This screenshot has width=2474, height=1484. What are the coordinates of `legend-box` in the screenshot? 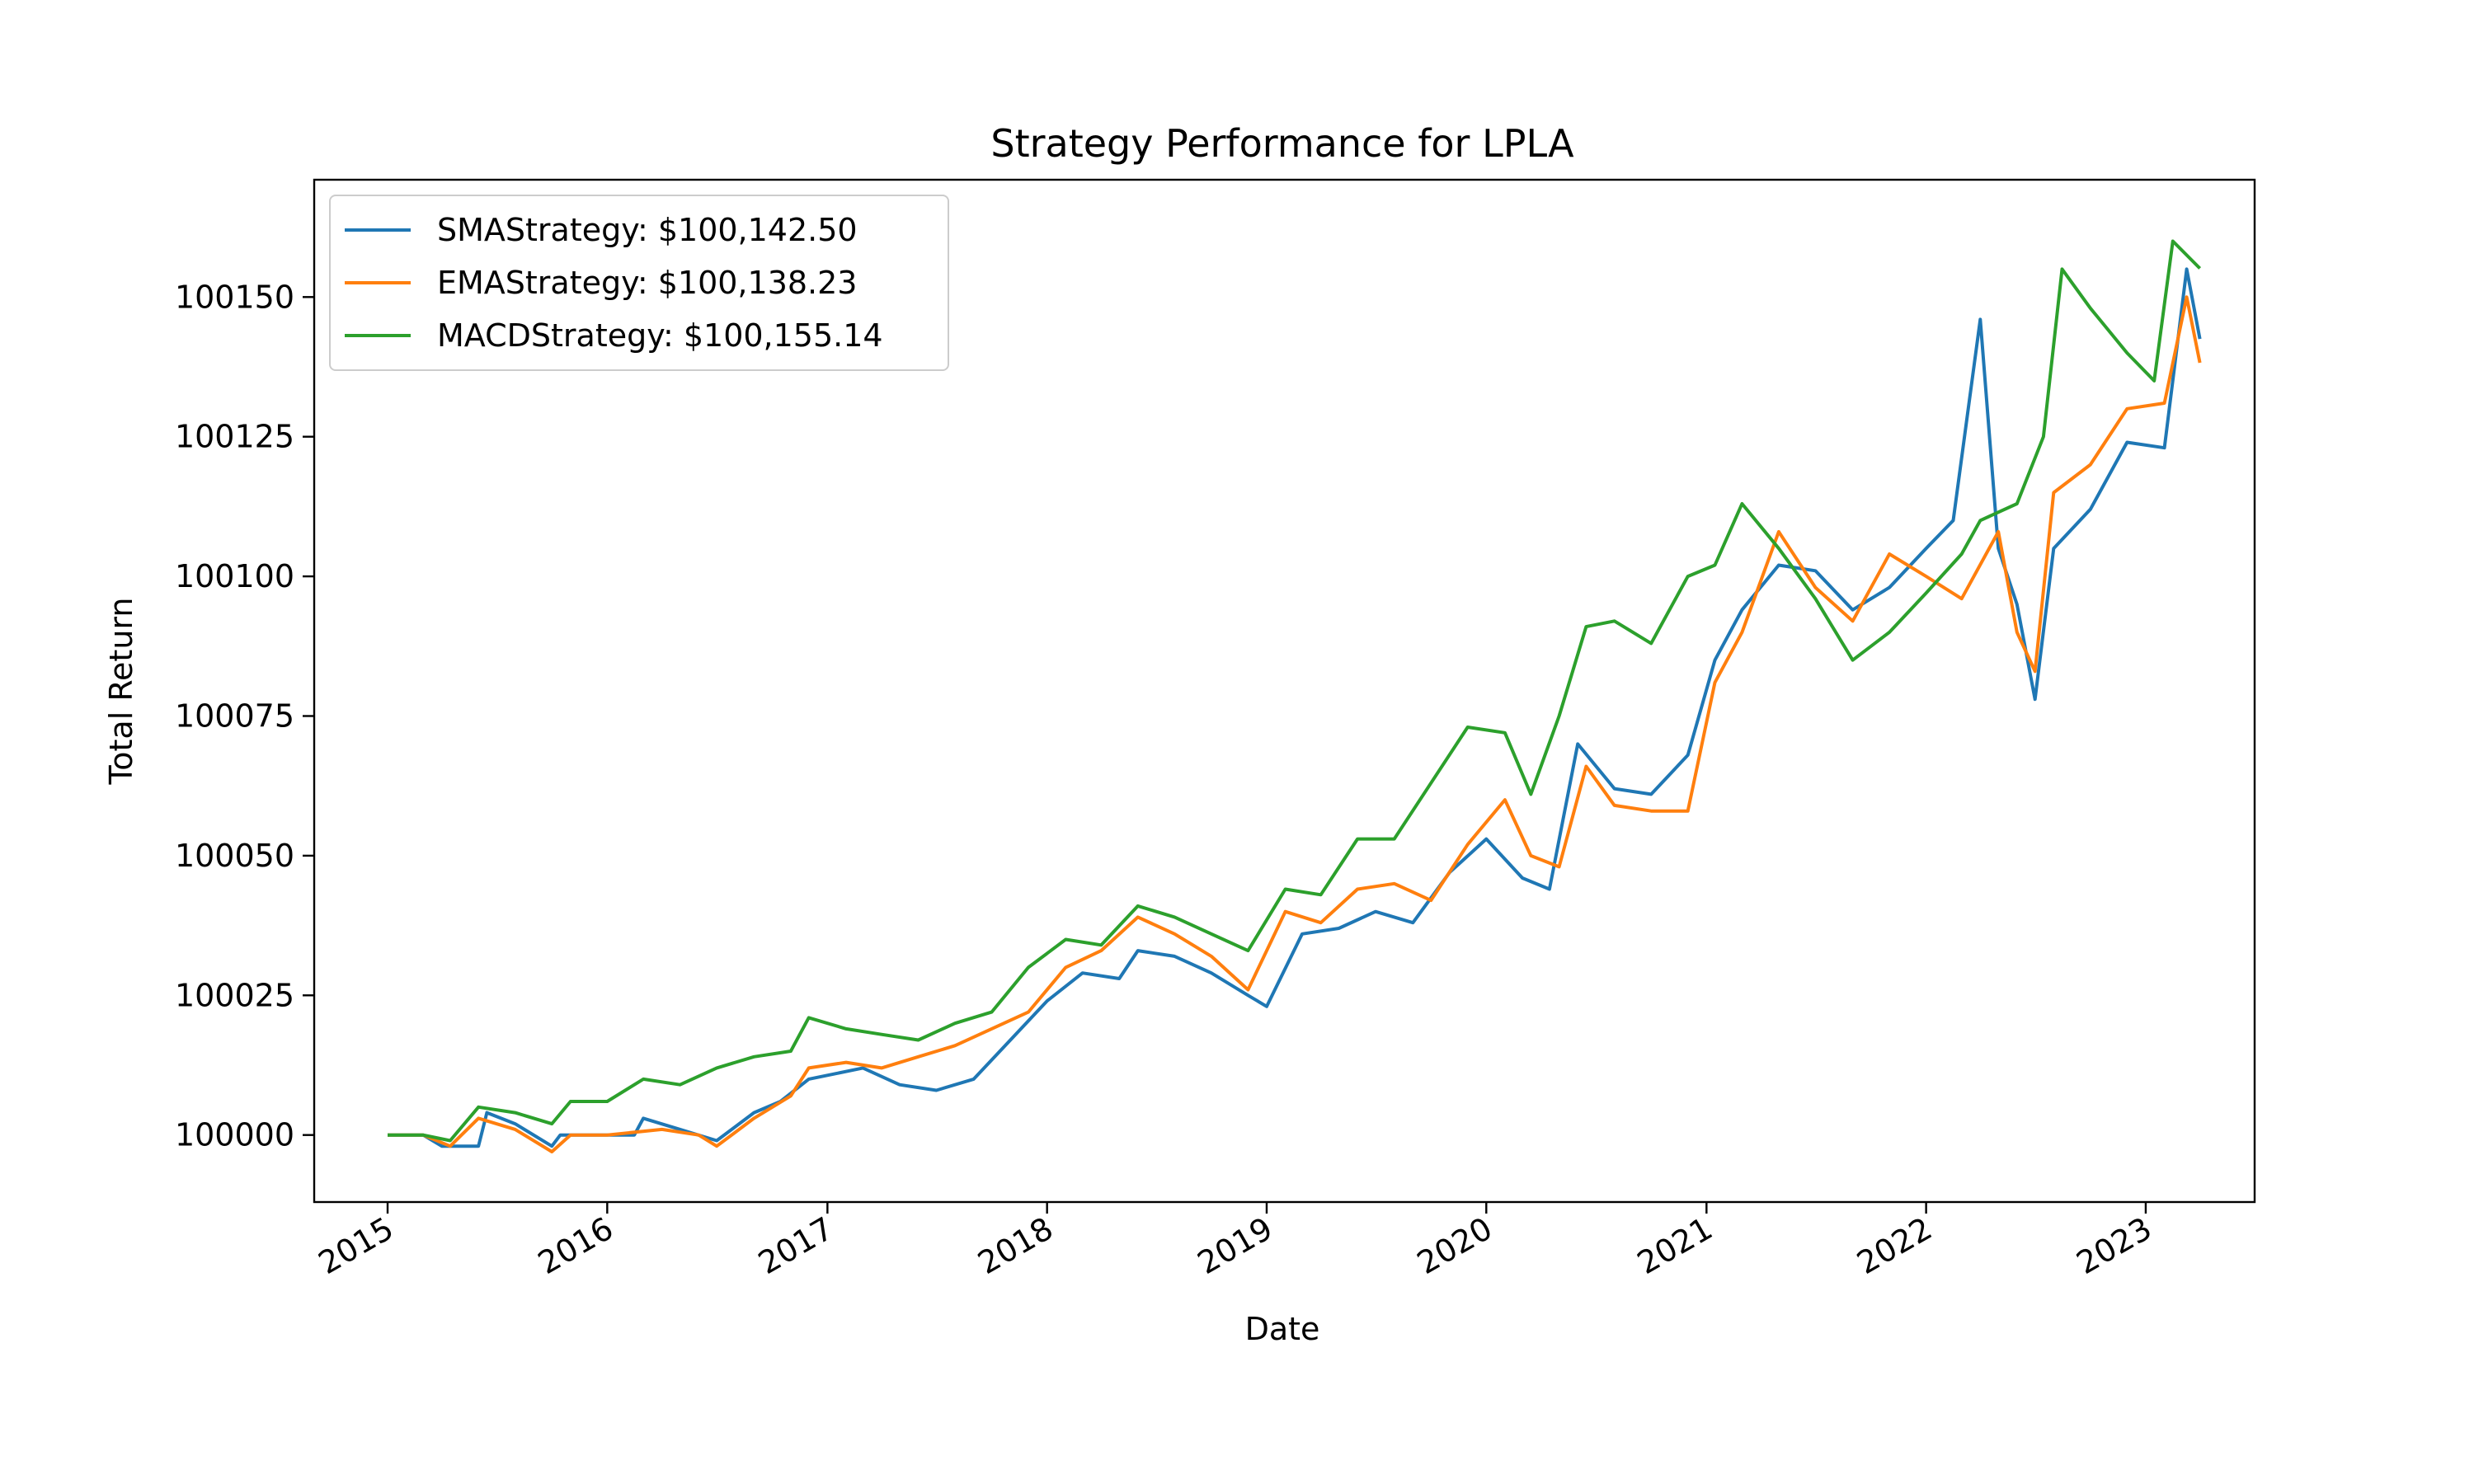 It's located at (639, 283).